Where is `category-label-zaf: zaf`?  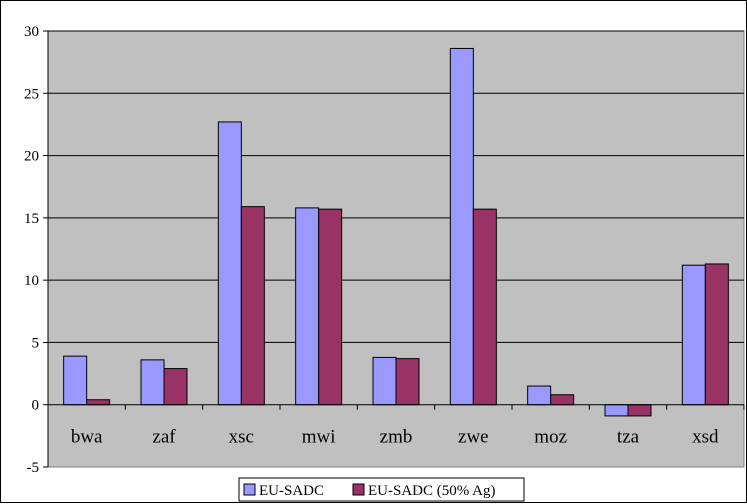 category-label-zaf: zaf is located at coordinates (164, 437).